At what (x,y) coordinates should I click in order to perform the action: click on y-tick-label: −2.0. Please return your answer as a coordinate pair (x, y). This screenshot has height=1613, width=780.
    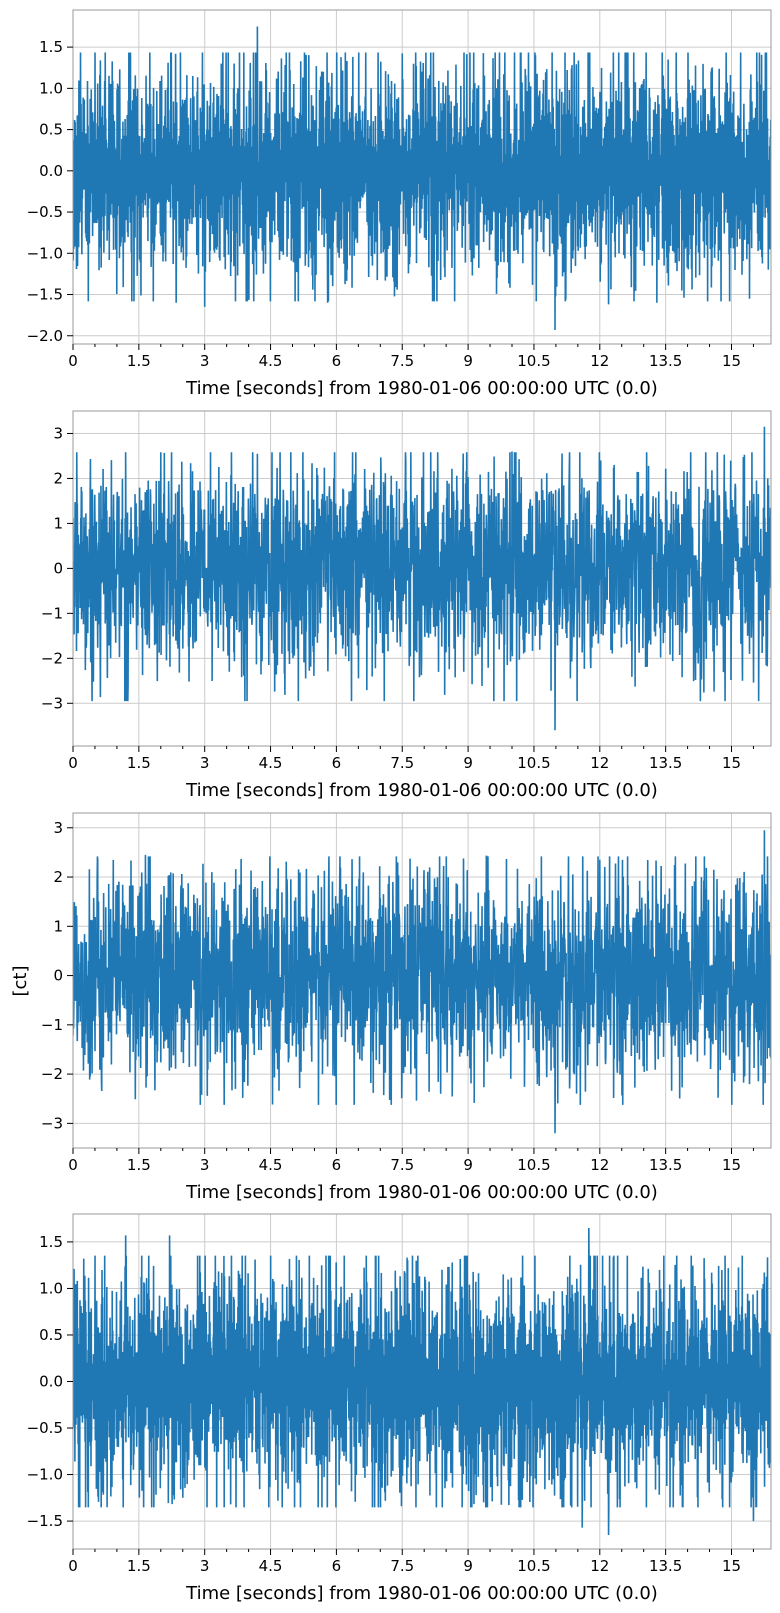
    Looking at the image, I should click on (45, 336).